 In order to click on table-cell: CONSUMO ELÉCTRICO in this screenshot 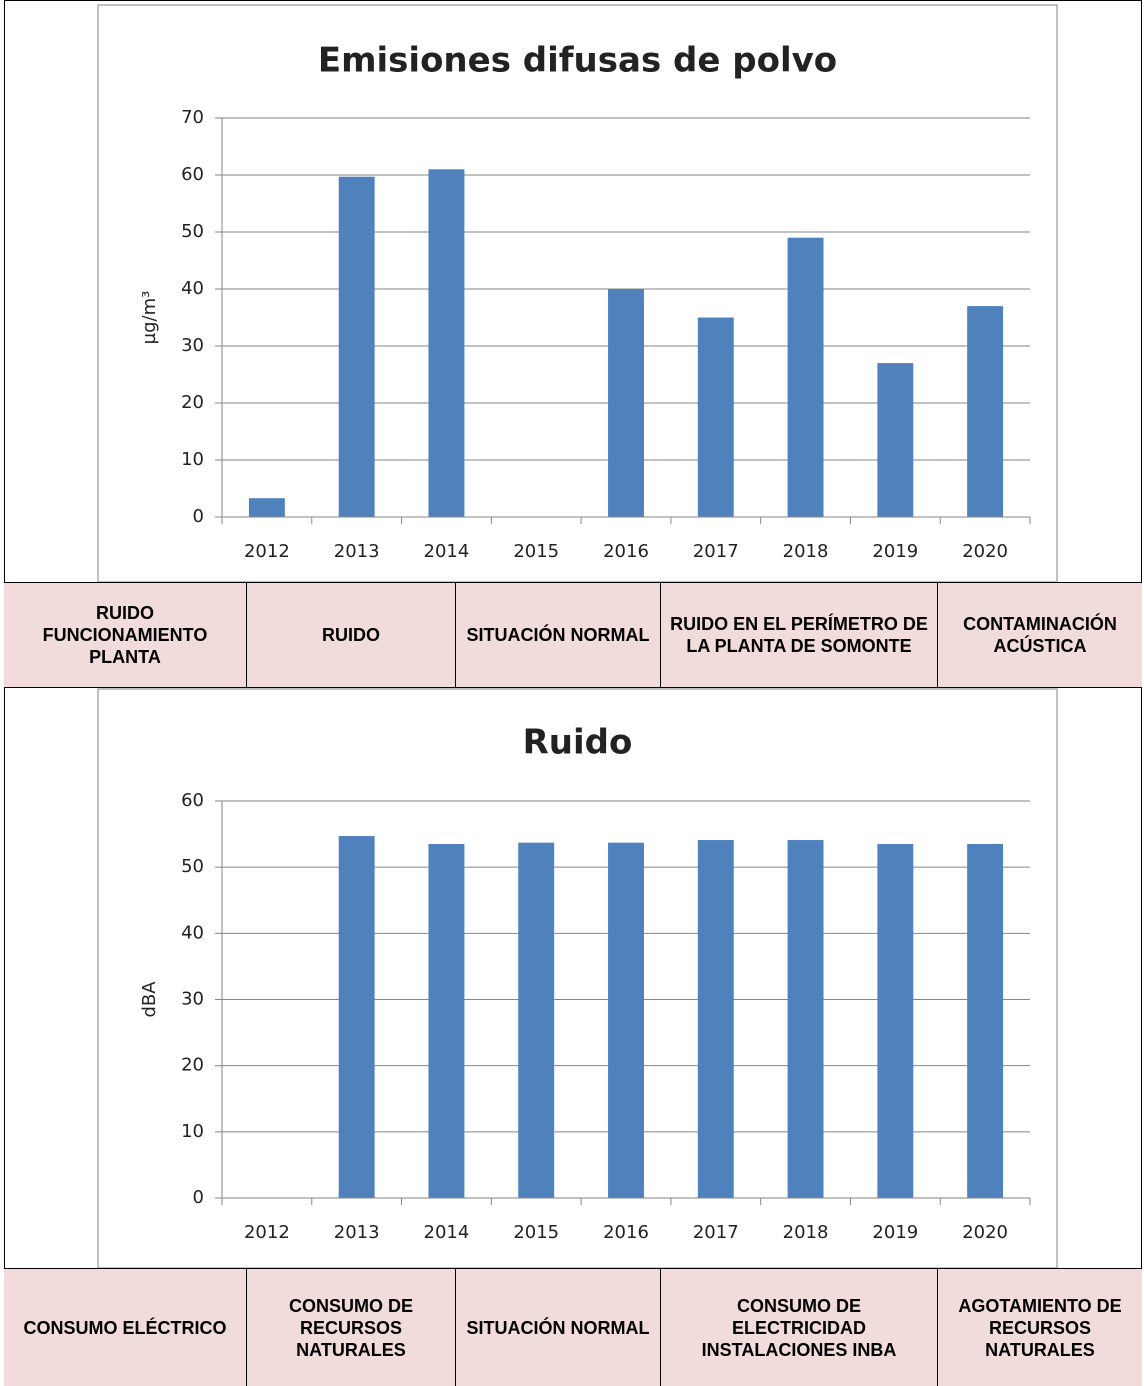, I will do `click(125, 1327)`.